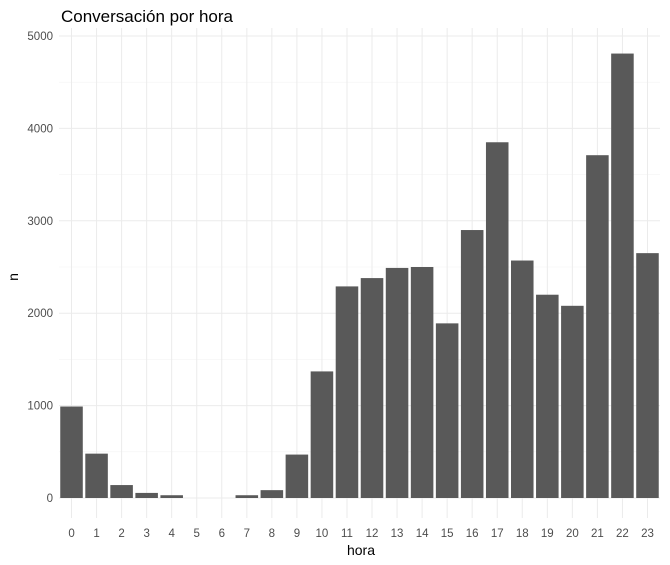 The width and height of the screenshot is (670, 565). Describe the element at coordinates (597, 534) in the screenshot. I see `x-tick-label: 21` at that location.